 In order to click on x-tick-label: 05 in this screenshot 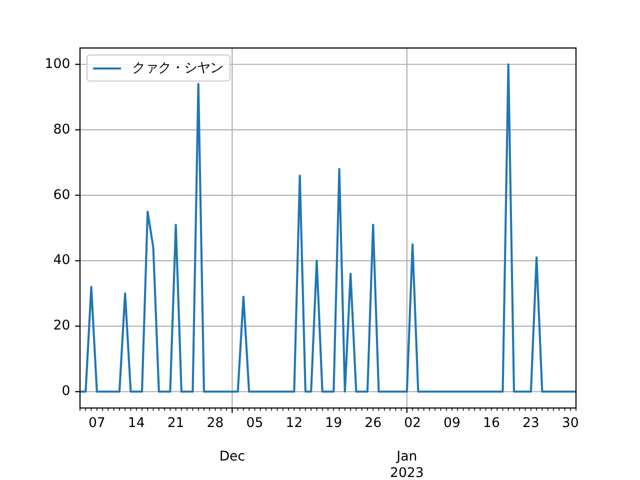, I will do `click(255, 423)`.